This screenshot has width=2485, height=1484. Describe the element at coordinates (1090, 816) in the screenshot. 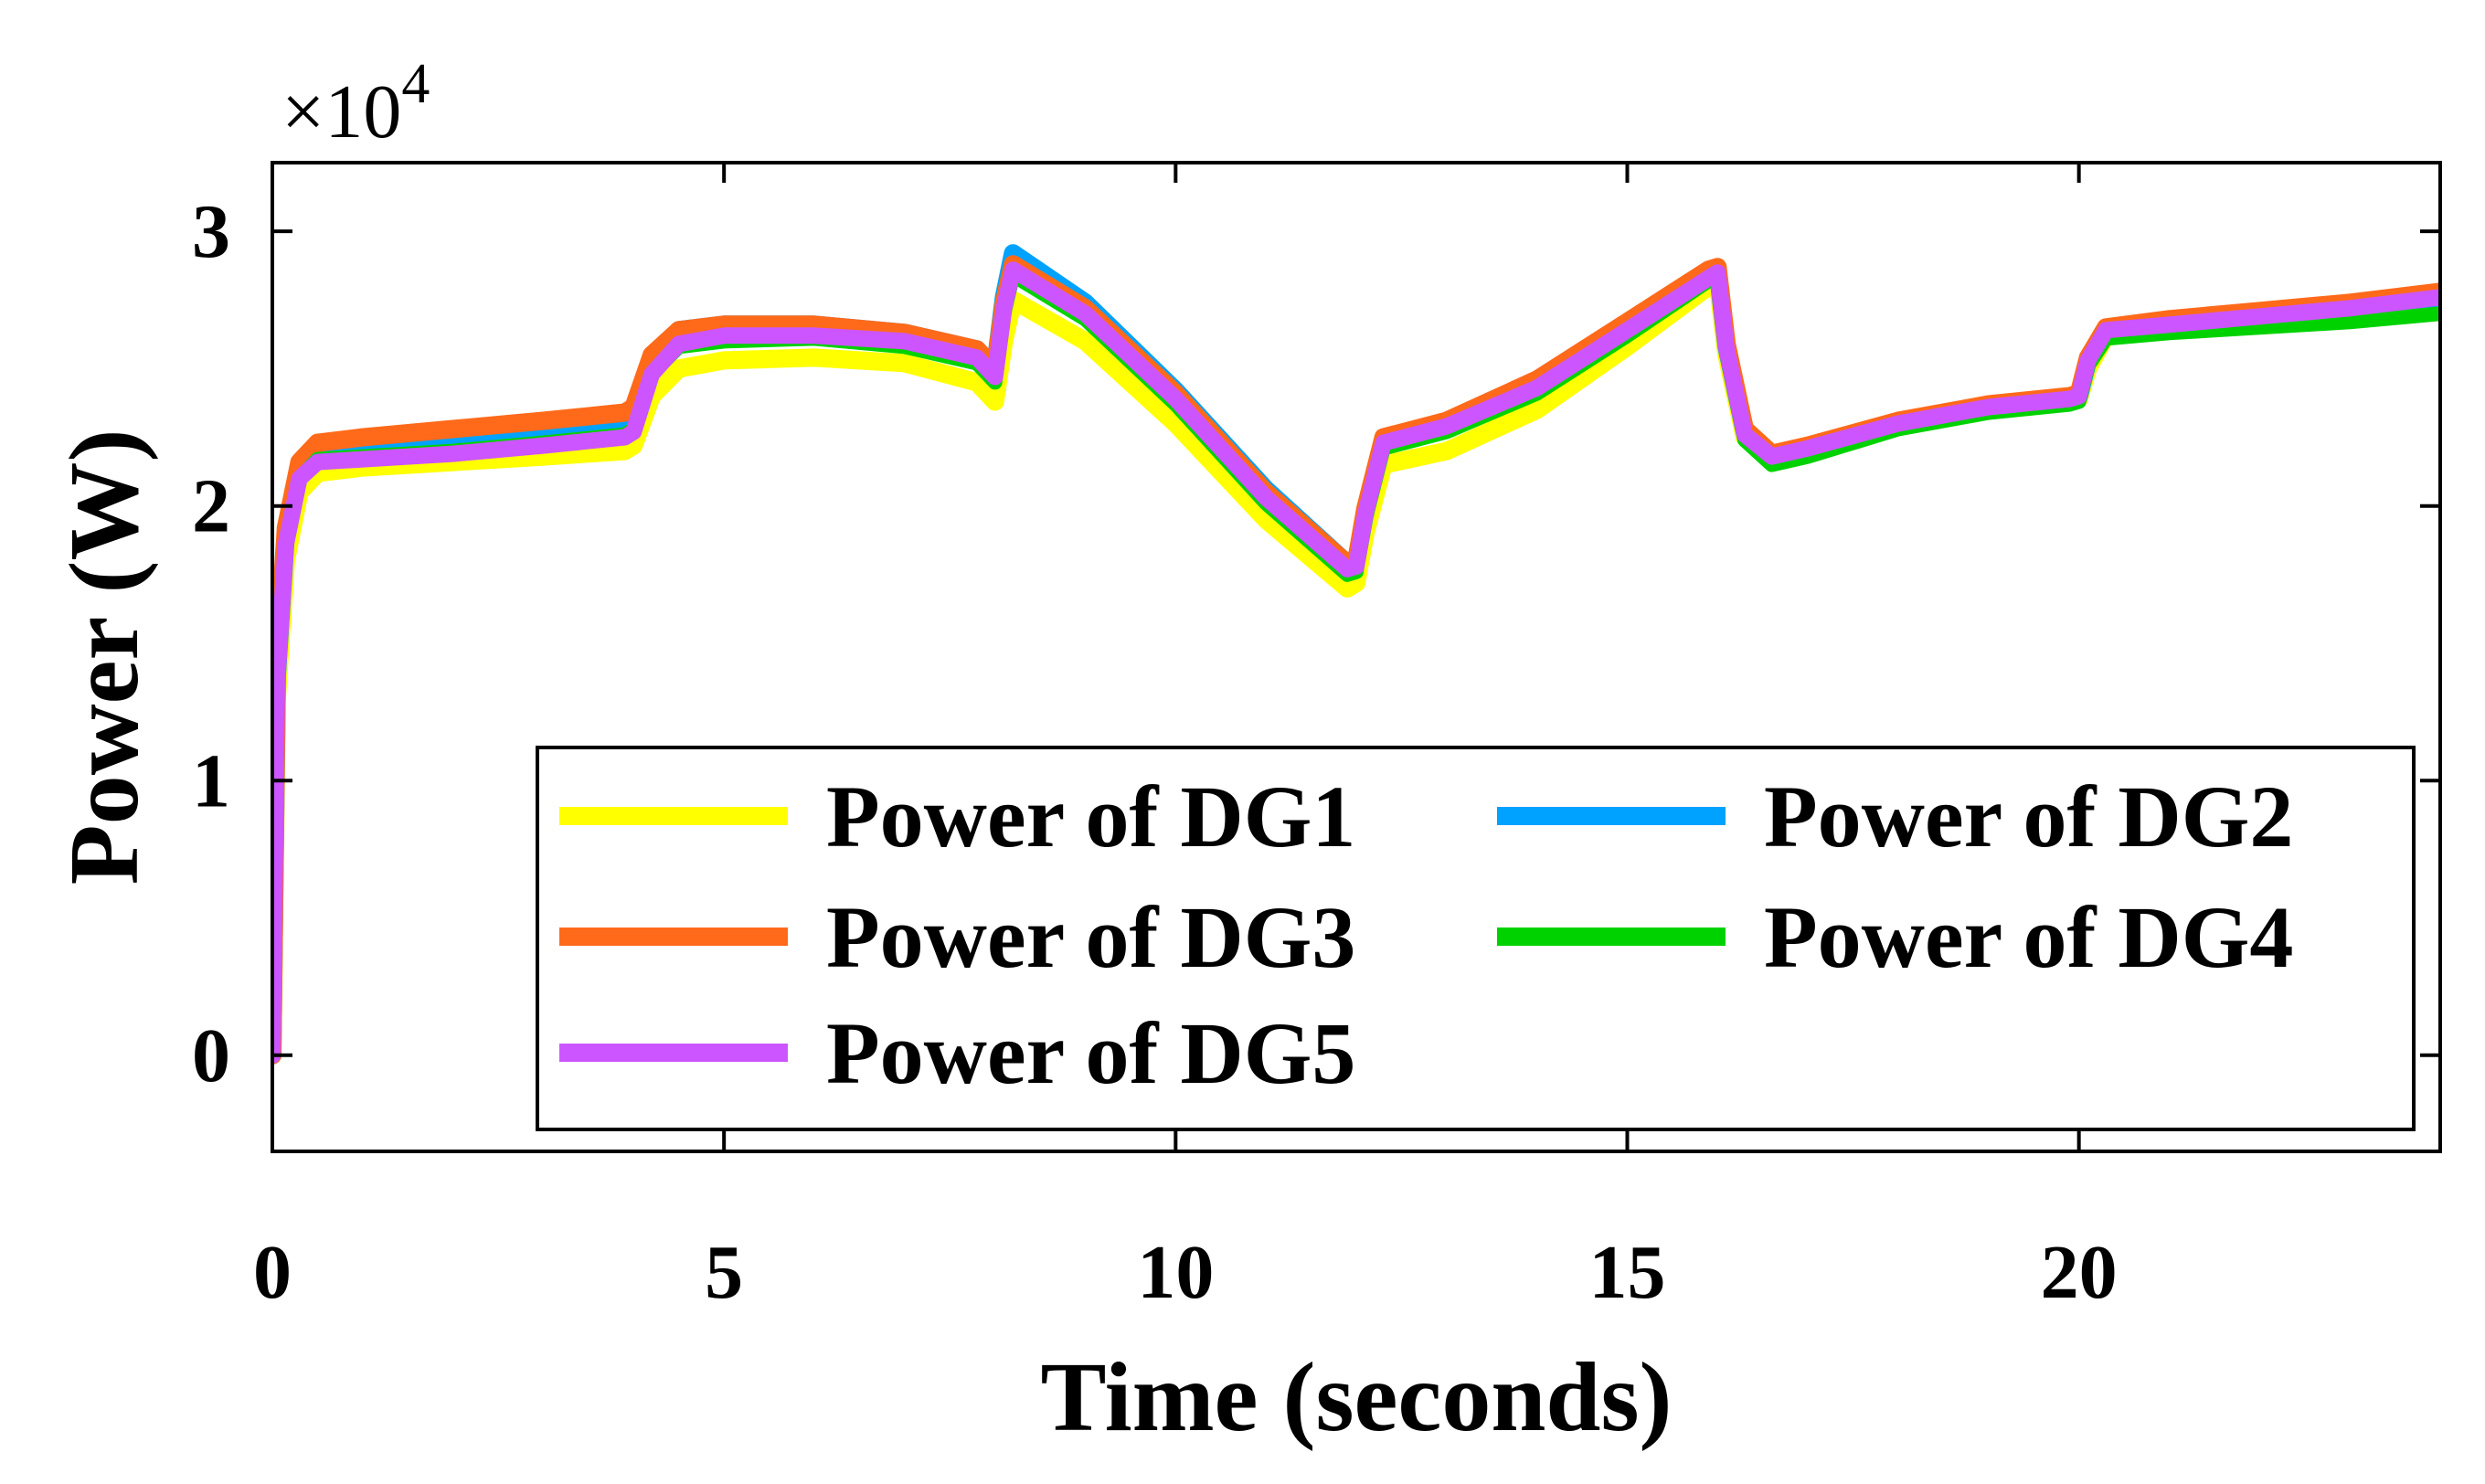

I see `legend-label-dg1: Power of DG1` at that location.